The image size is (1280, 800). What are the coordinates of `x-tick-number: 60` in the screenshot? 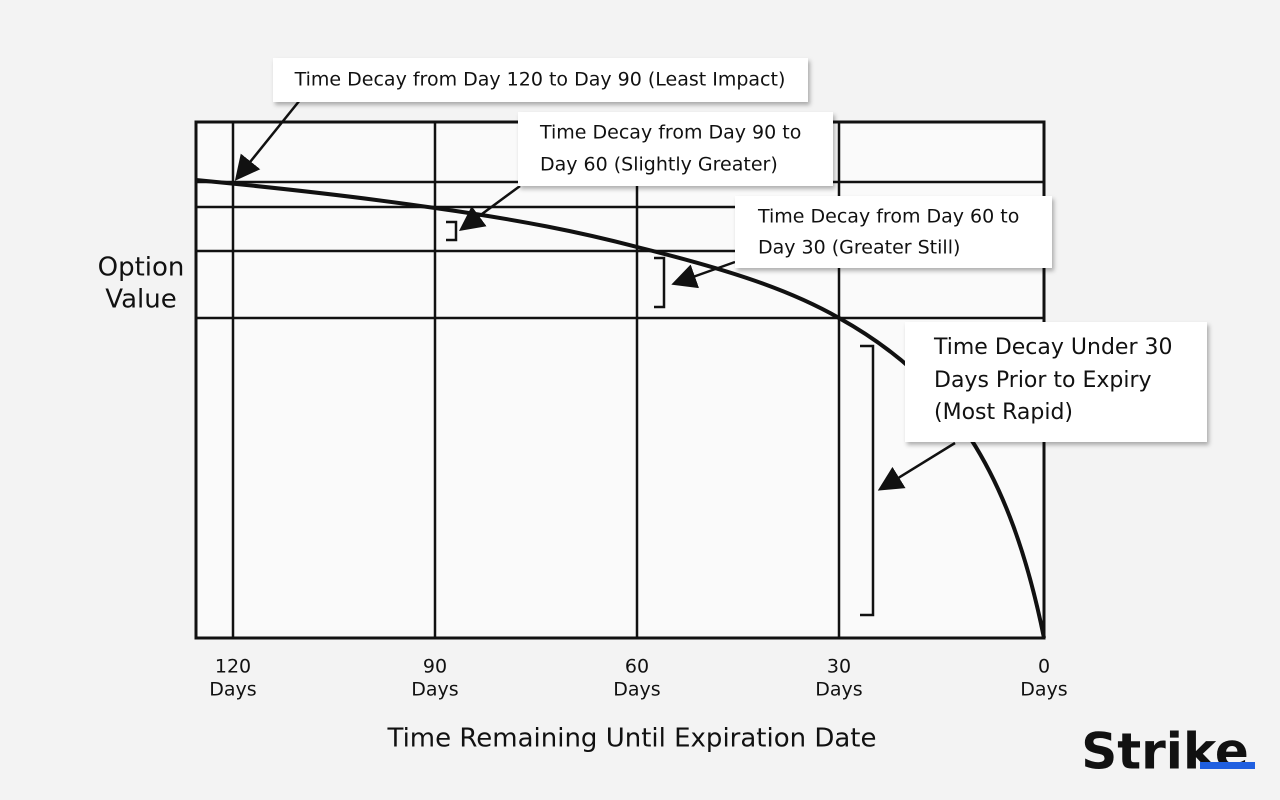 It's located at (637, 667).